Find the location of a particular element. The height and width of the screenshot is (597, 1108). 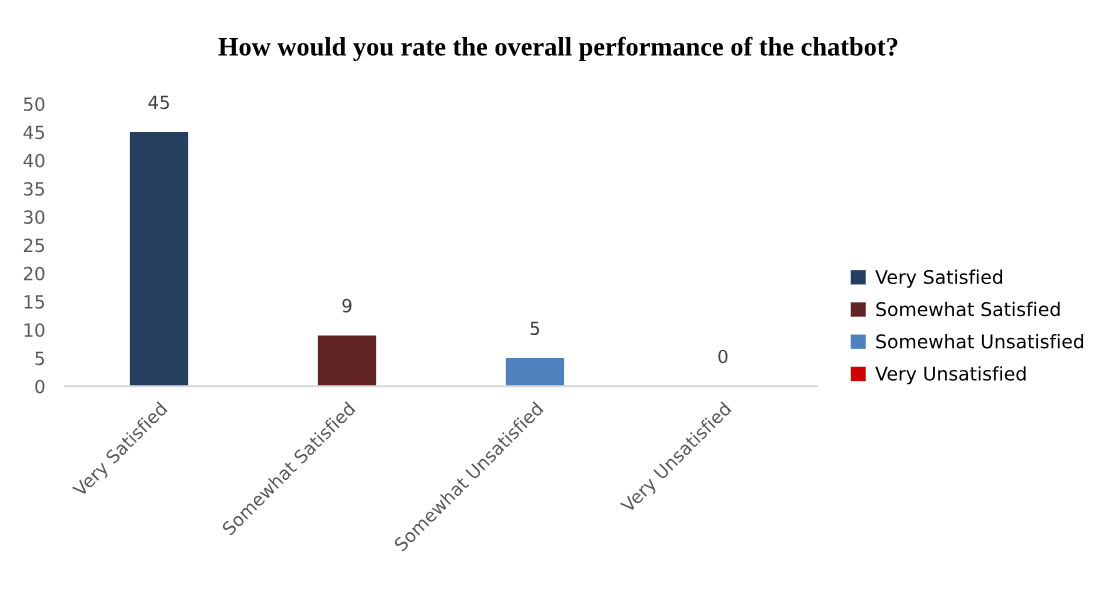

y-tick-label: 20 is located at coordinates (34, 273).